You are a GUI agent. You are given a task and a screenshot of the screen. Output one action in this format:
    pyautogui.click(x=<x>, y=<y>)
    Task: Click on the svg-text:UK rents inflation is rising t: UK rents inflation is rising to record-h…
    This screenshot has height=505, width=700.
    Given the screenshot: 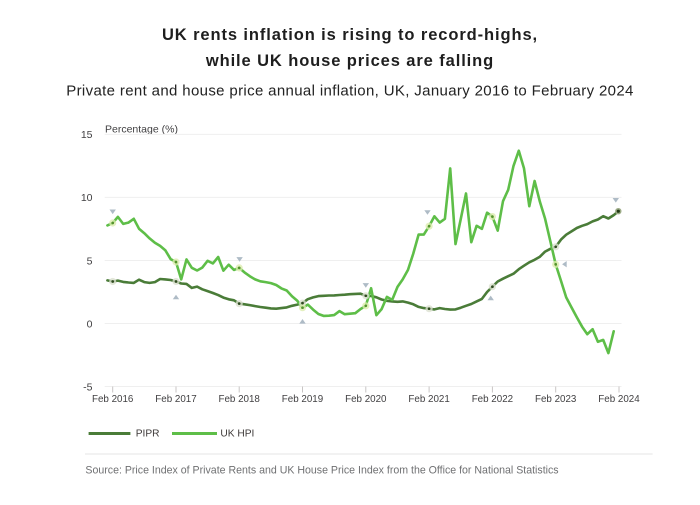 What is the action you would take?
    pyautogui.click(x=350, y=35)
    